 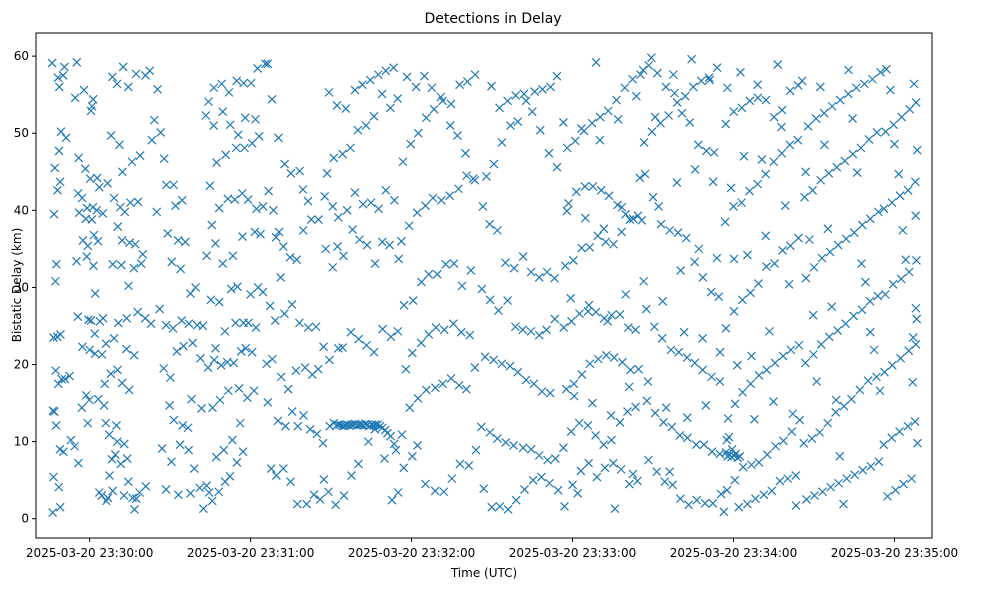 I want to click on x-tick-label: 2025-03-20 23:34:00, so click(x=733, y=553).